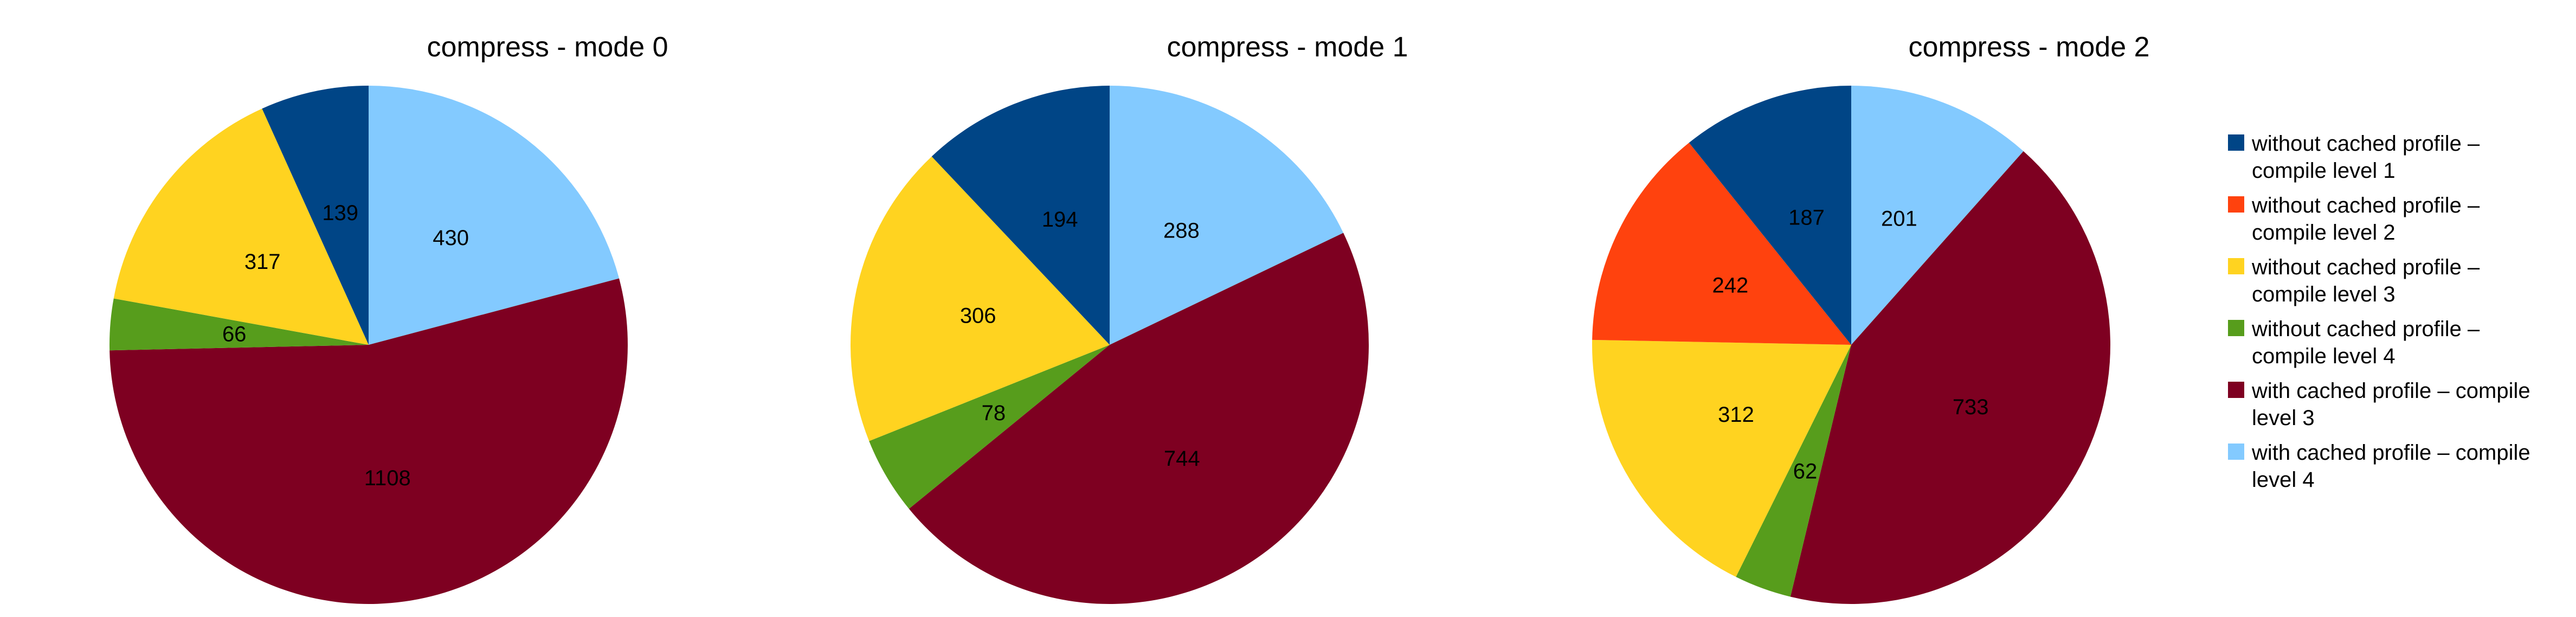 The width and height of the screenshot is (2576, 617). What do you see at coordinates (2379, 467) in the screenshot?
I see `legend-item: with cached profile – compile level 4` at bounding box center [2379, 467].